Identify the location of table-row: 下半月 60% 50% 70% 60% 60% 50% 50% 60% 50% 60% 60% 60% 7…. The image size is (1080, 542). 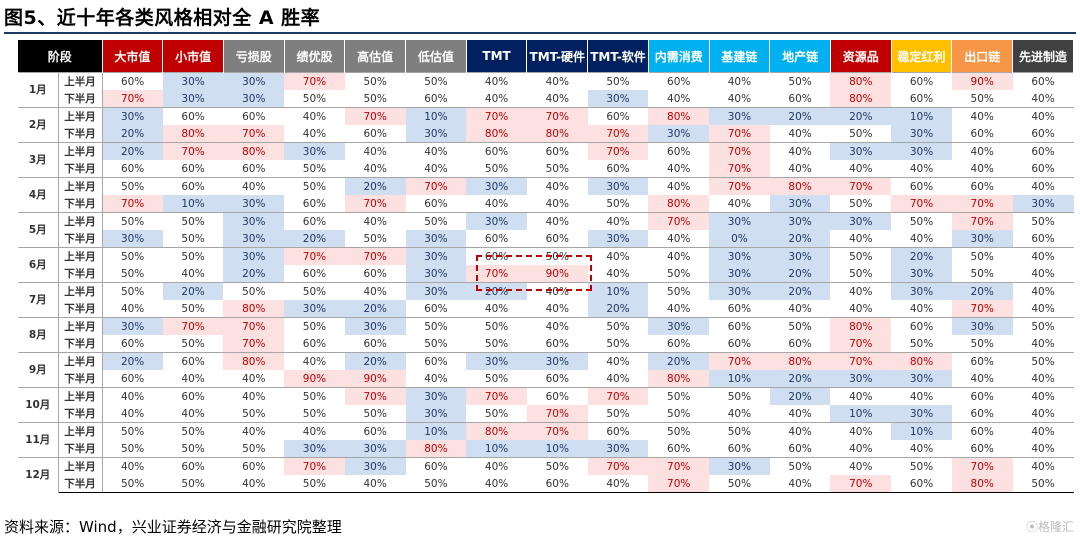
(546, 344).